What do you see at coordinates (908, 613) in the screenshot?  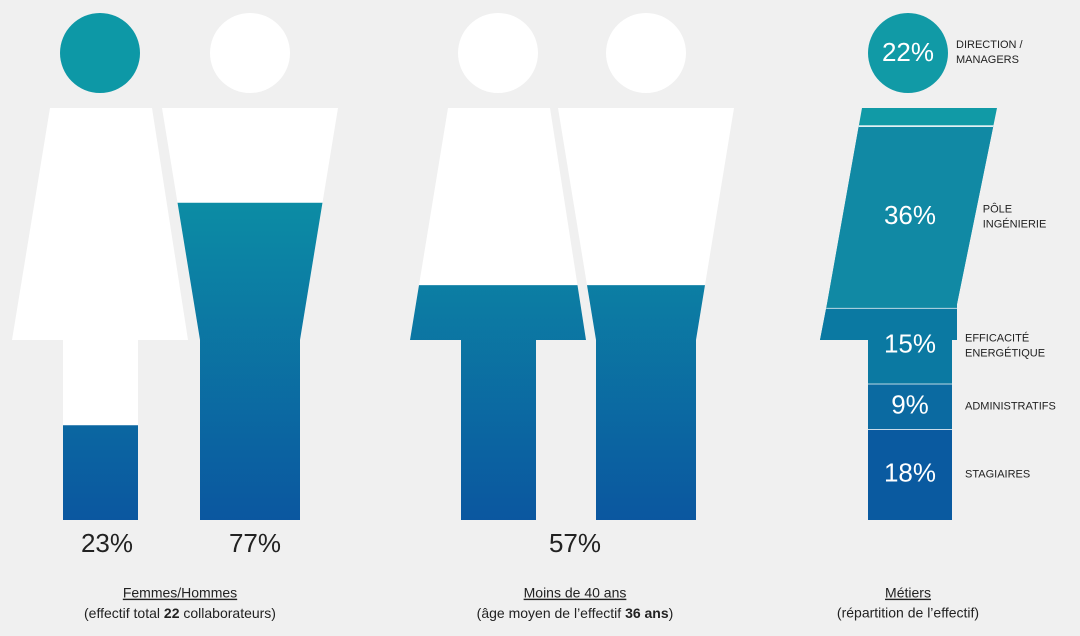 I see `note: (répartition de l’effectif)` at bounding box center [908, 613].